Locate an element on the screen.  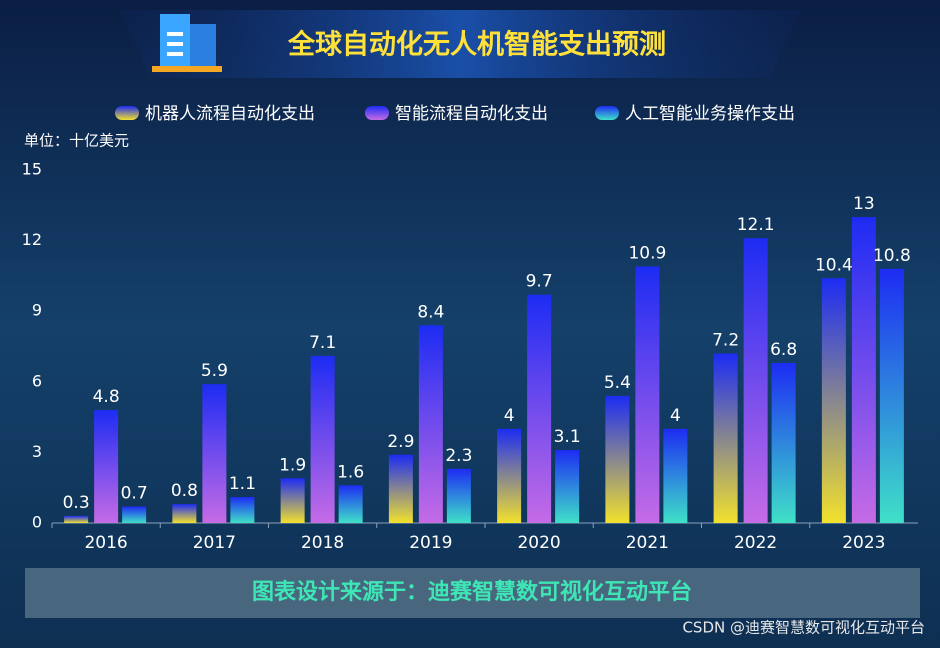
value-label: 12.1 is located at coordinates (756, 225).